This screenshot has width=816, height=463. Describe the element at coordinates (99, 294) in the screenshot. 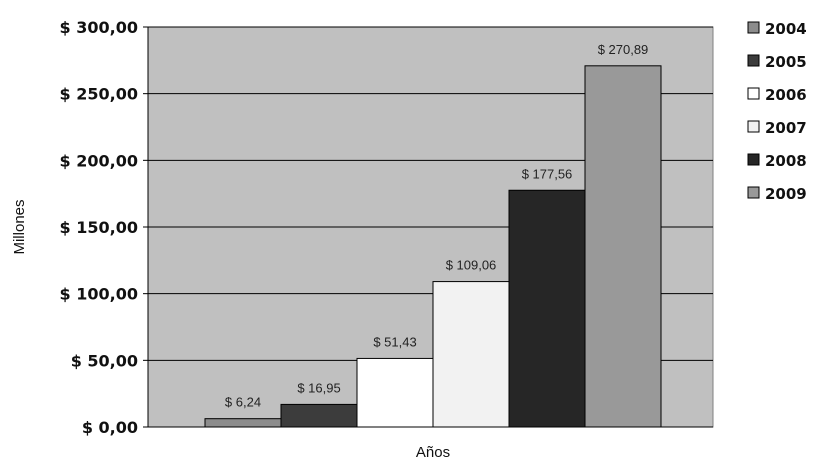

I see `y-tick-label: $ 100,00` at that location.